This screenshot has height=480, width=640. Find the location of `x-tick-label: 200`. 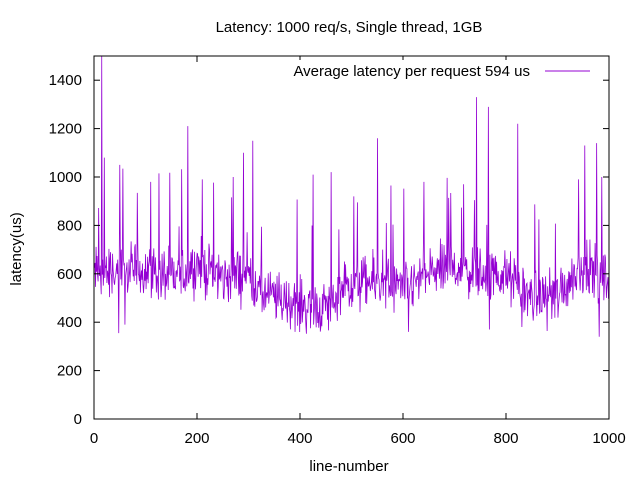

x-tick-label: 200 is located at coordinates (196, 438).